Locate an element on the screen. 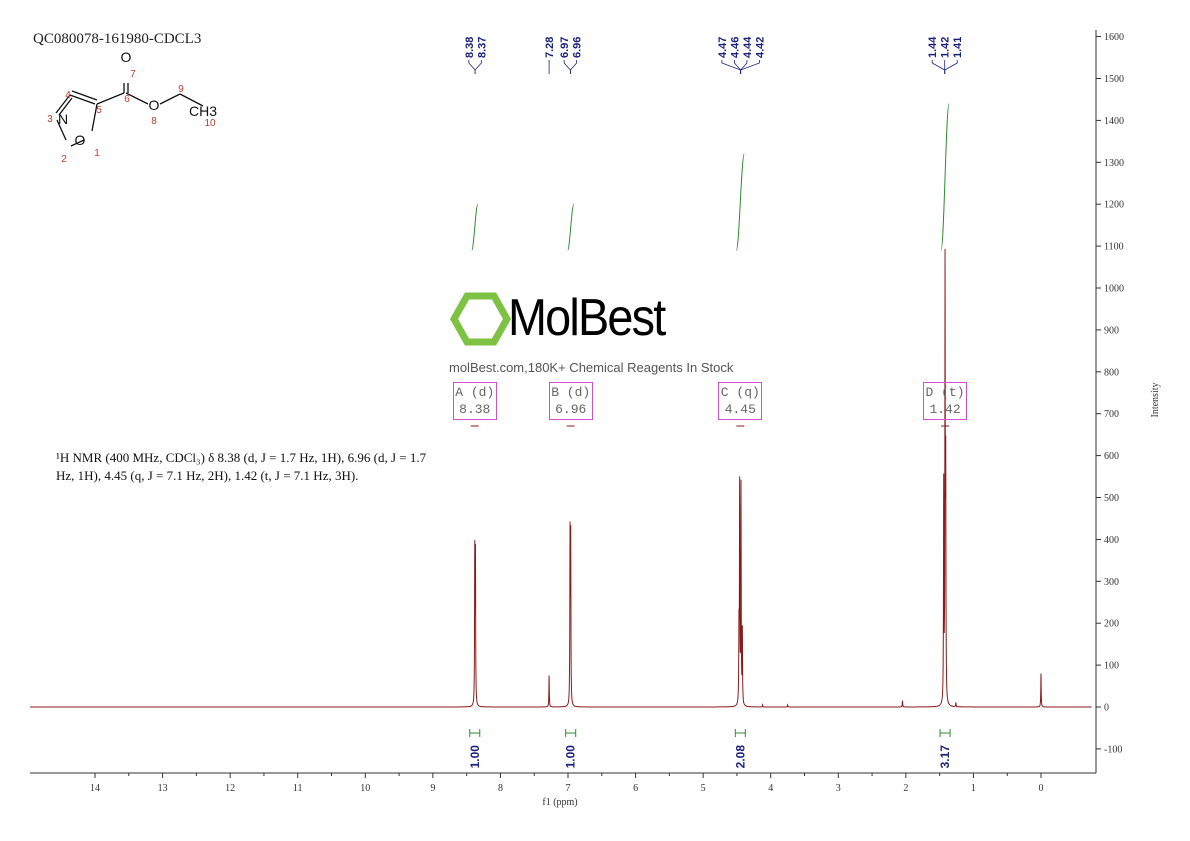 The height and width of the screenshot is (841, 1190). atom-number: 3 is located at coordinates (50, 119).